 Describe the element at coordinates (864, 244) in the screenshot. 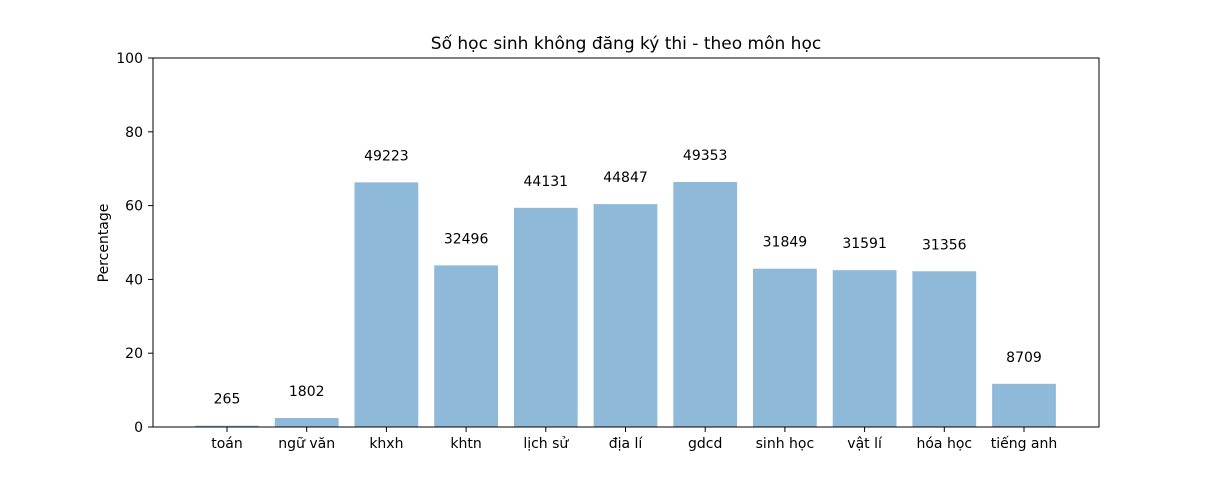

I see `data-label-8: 31591` at that location.